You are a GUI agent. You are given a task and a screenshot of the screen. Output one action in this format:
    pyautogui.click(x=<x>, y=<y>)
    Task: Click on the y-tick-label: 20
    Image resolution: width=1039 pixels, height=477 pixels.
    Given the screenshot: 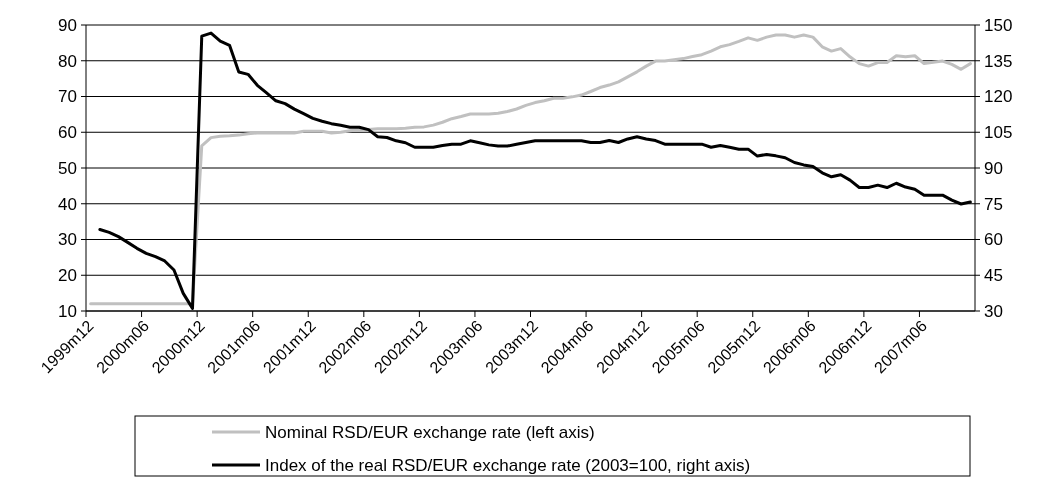 What is the action you would take?
    pyautogui.click(x=67, y=276)
    